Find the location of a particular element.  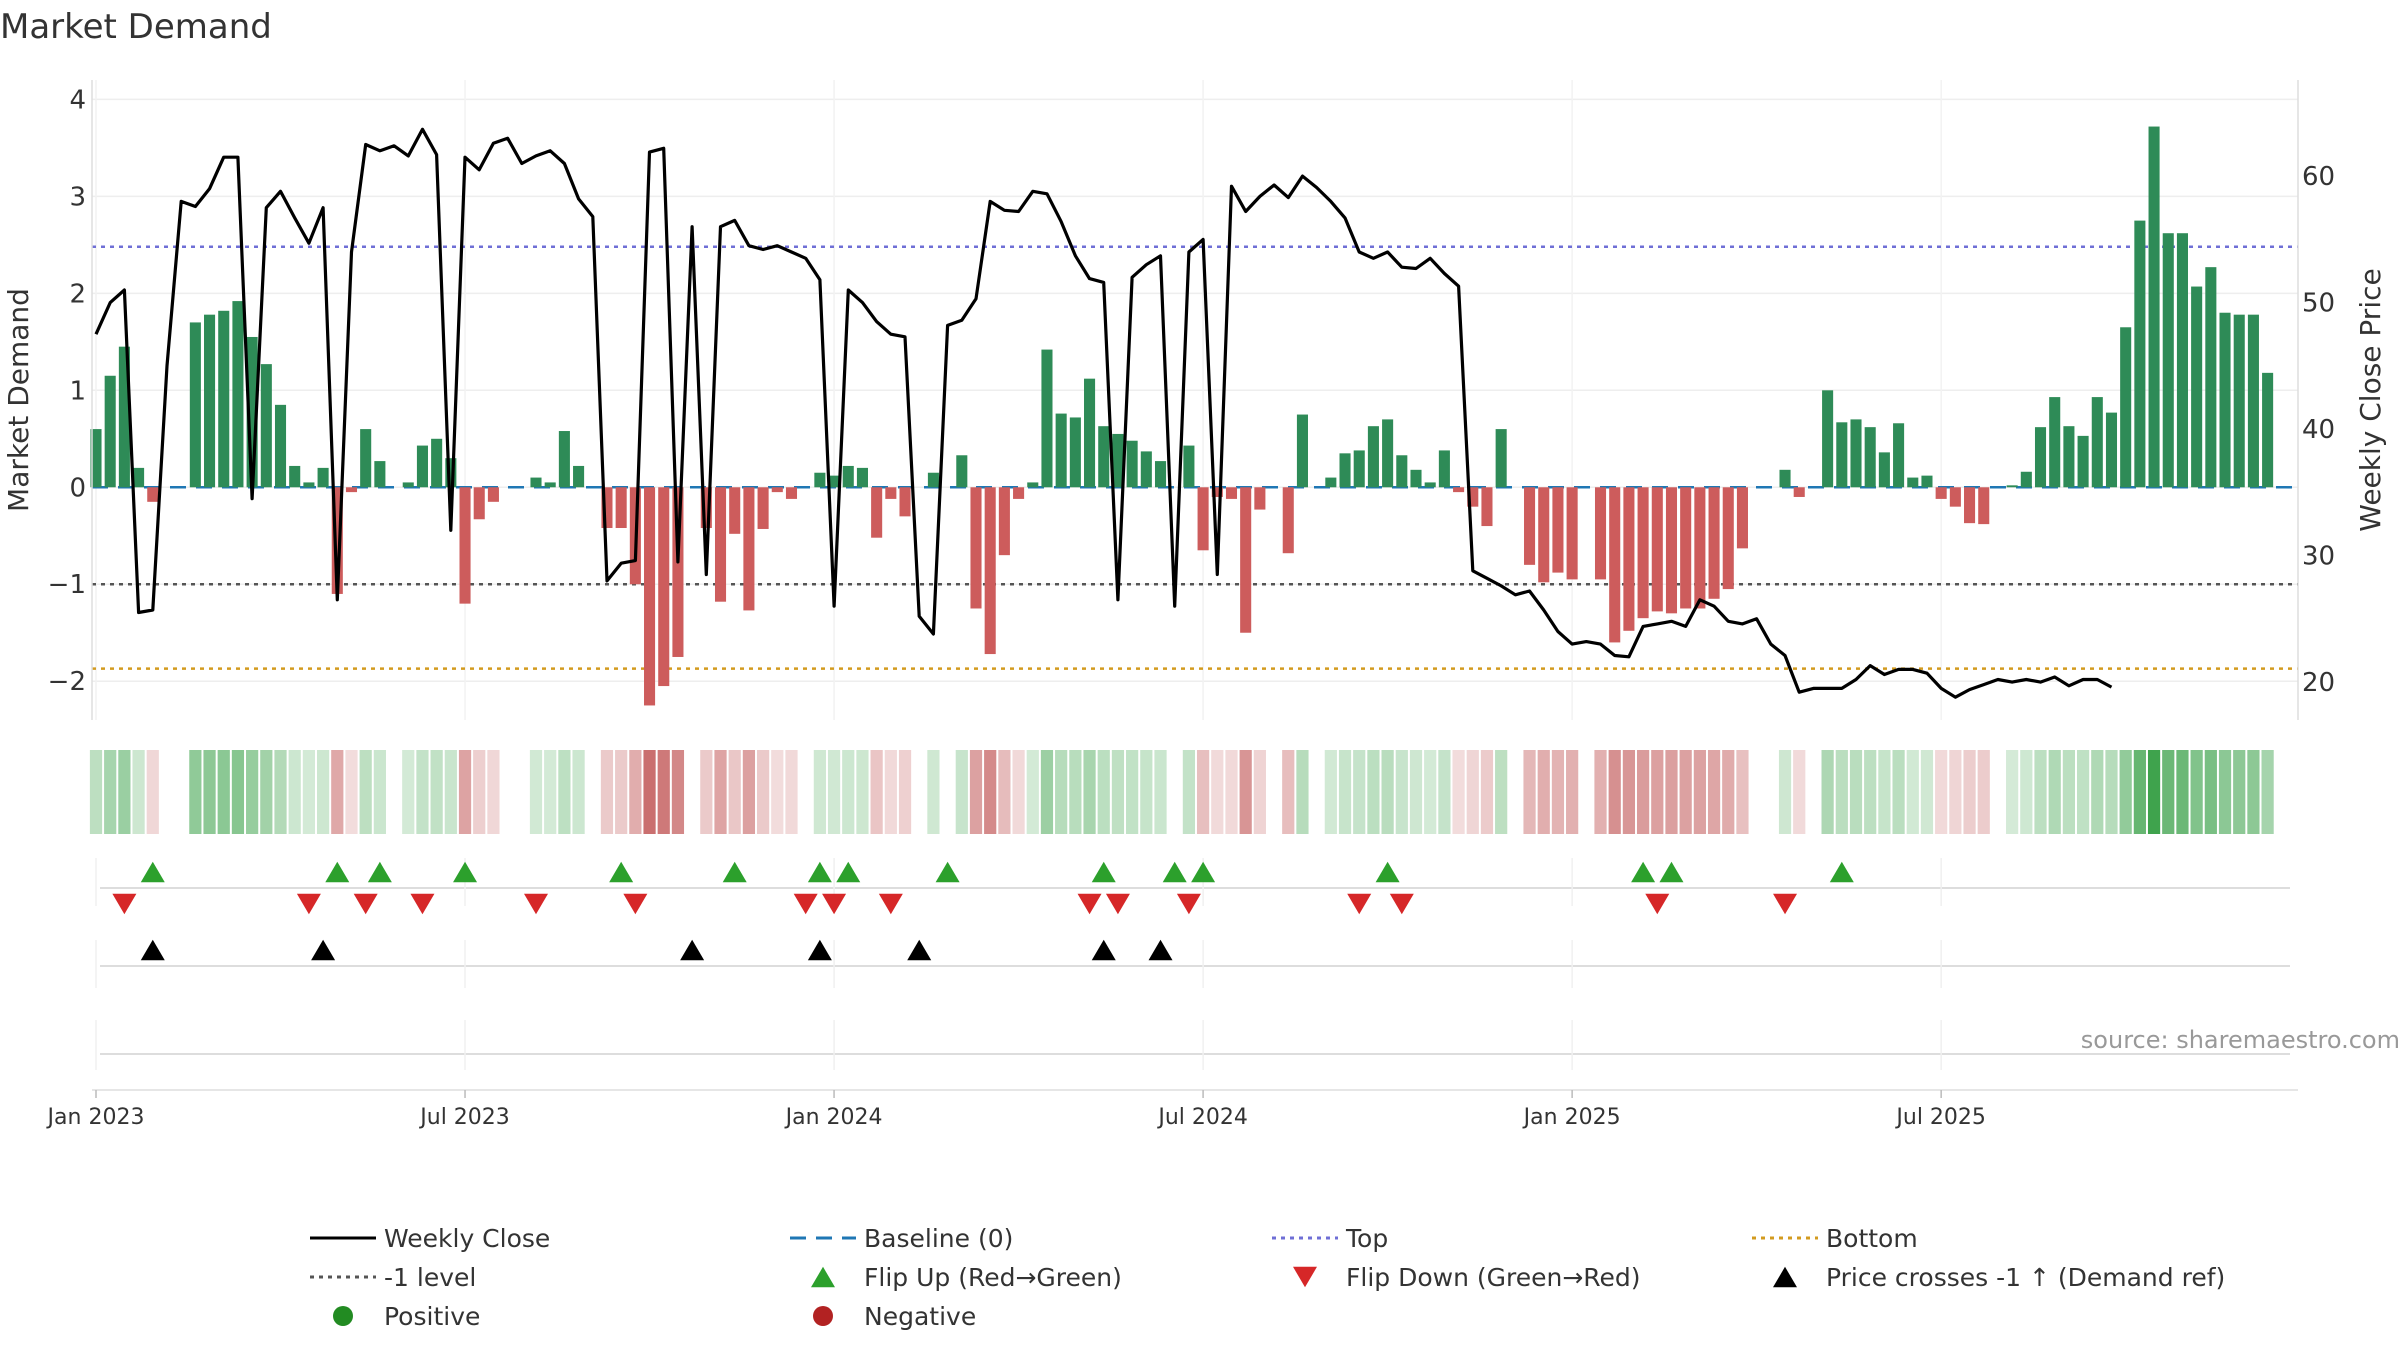

price-cross-marker is located at coordinates (323, 950).